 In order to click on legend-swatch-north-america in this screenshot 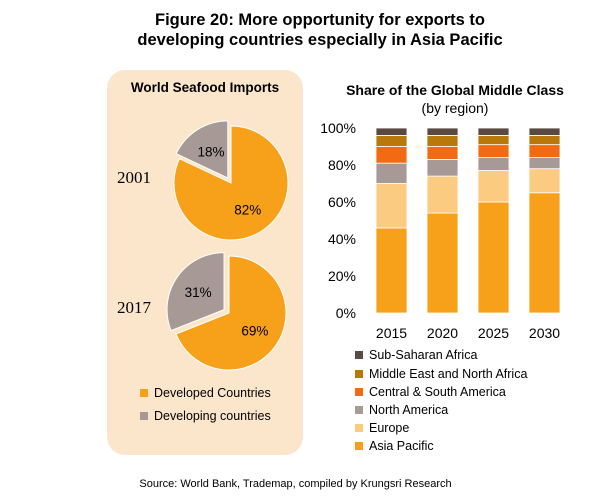, I will do `click(359, 410)`.